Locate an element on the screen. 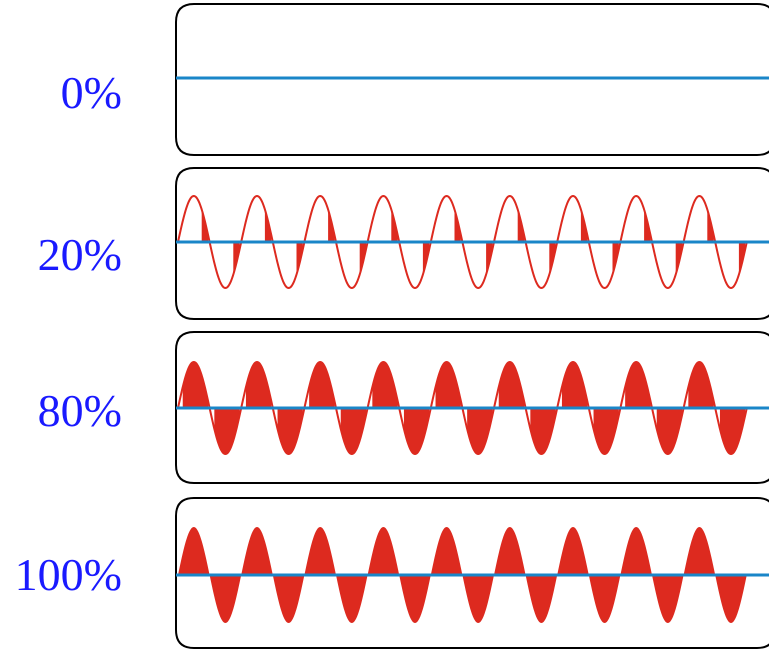 Image resolution: width=769 pixels, height=649 pixels. row-3-label: 100% is located at coordinates (68, 574).